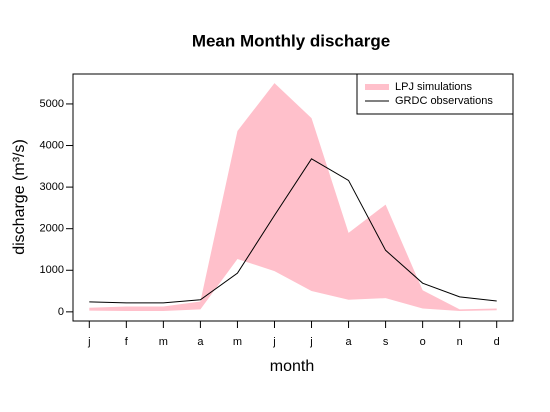  What do you see at coordinates (291, 40) in the screenshot?
I see `chart-title: Mean Monthly discharge` at bounding box center [291, 40].